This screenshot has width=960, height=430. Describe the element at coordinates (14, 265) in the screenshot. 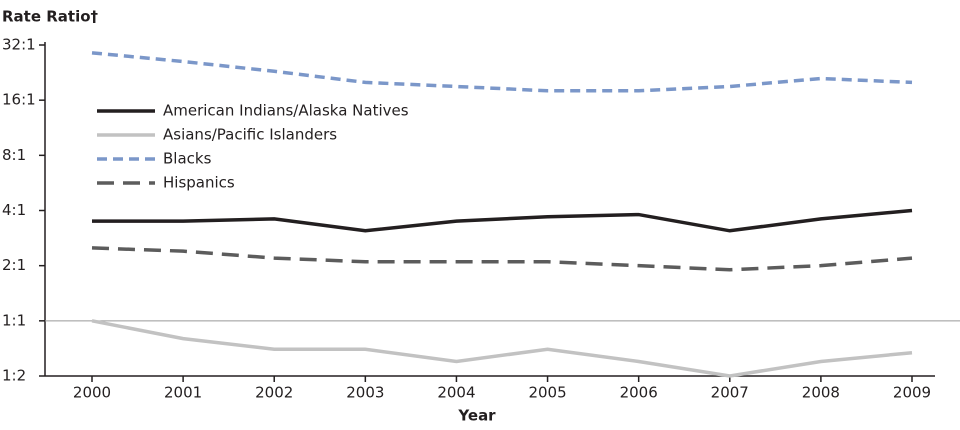

I see `y-tick-label: 2:1` at that location.